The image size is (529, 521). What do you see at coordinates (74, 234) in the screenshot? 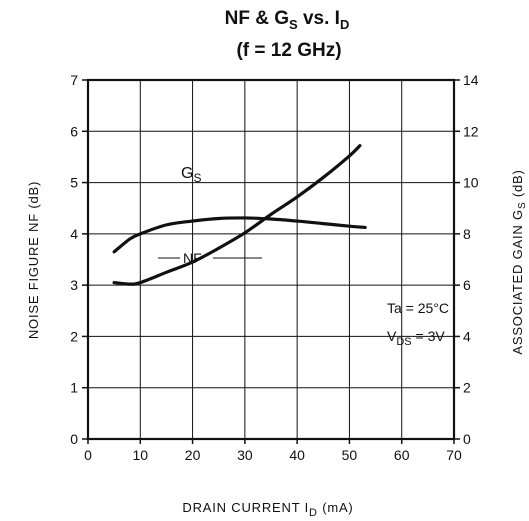
I see `y-left-tick-label: 4` at bounding box center [74, 234].